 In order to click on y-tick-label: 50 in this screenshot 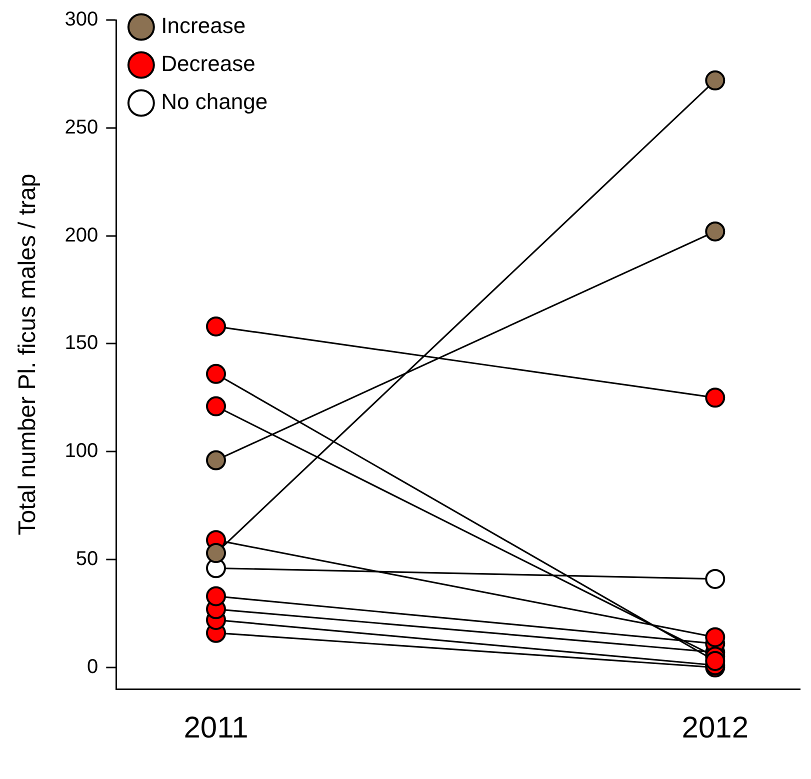, I will do `click(87, 559)`.